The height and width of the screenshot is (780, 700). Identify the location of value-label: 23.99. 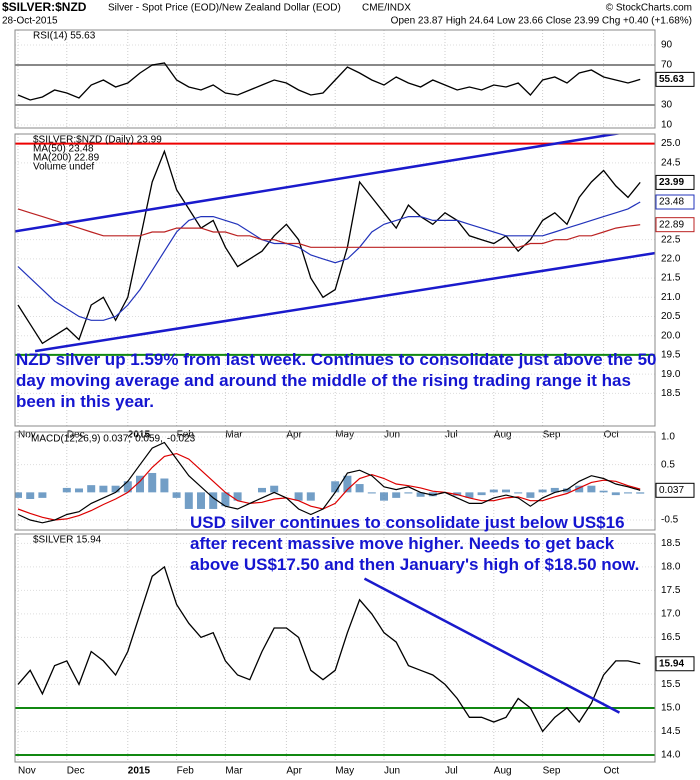
(671, 182).